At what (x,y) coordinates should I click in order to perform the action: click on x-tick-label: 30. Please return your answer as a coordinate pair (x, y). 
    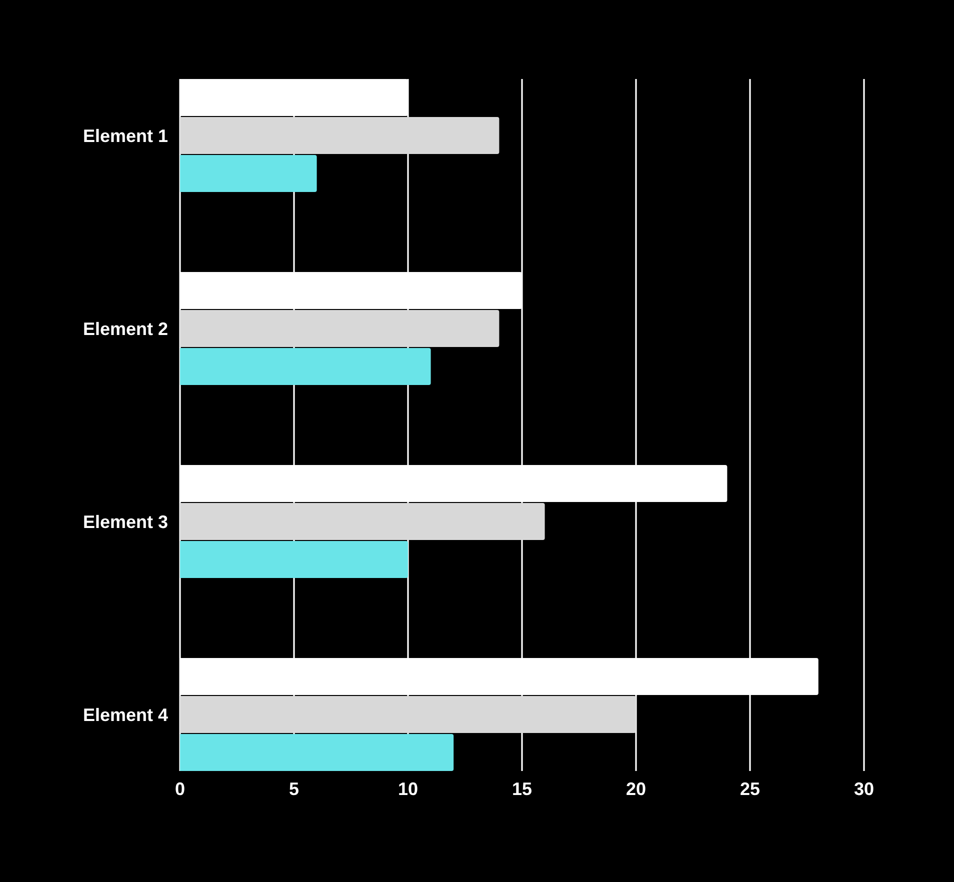
    Looking at the image, I should click on (864, 789).